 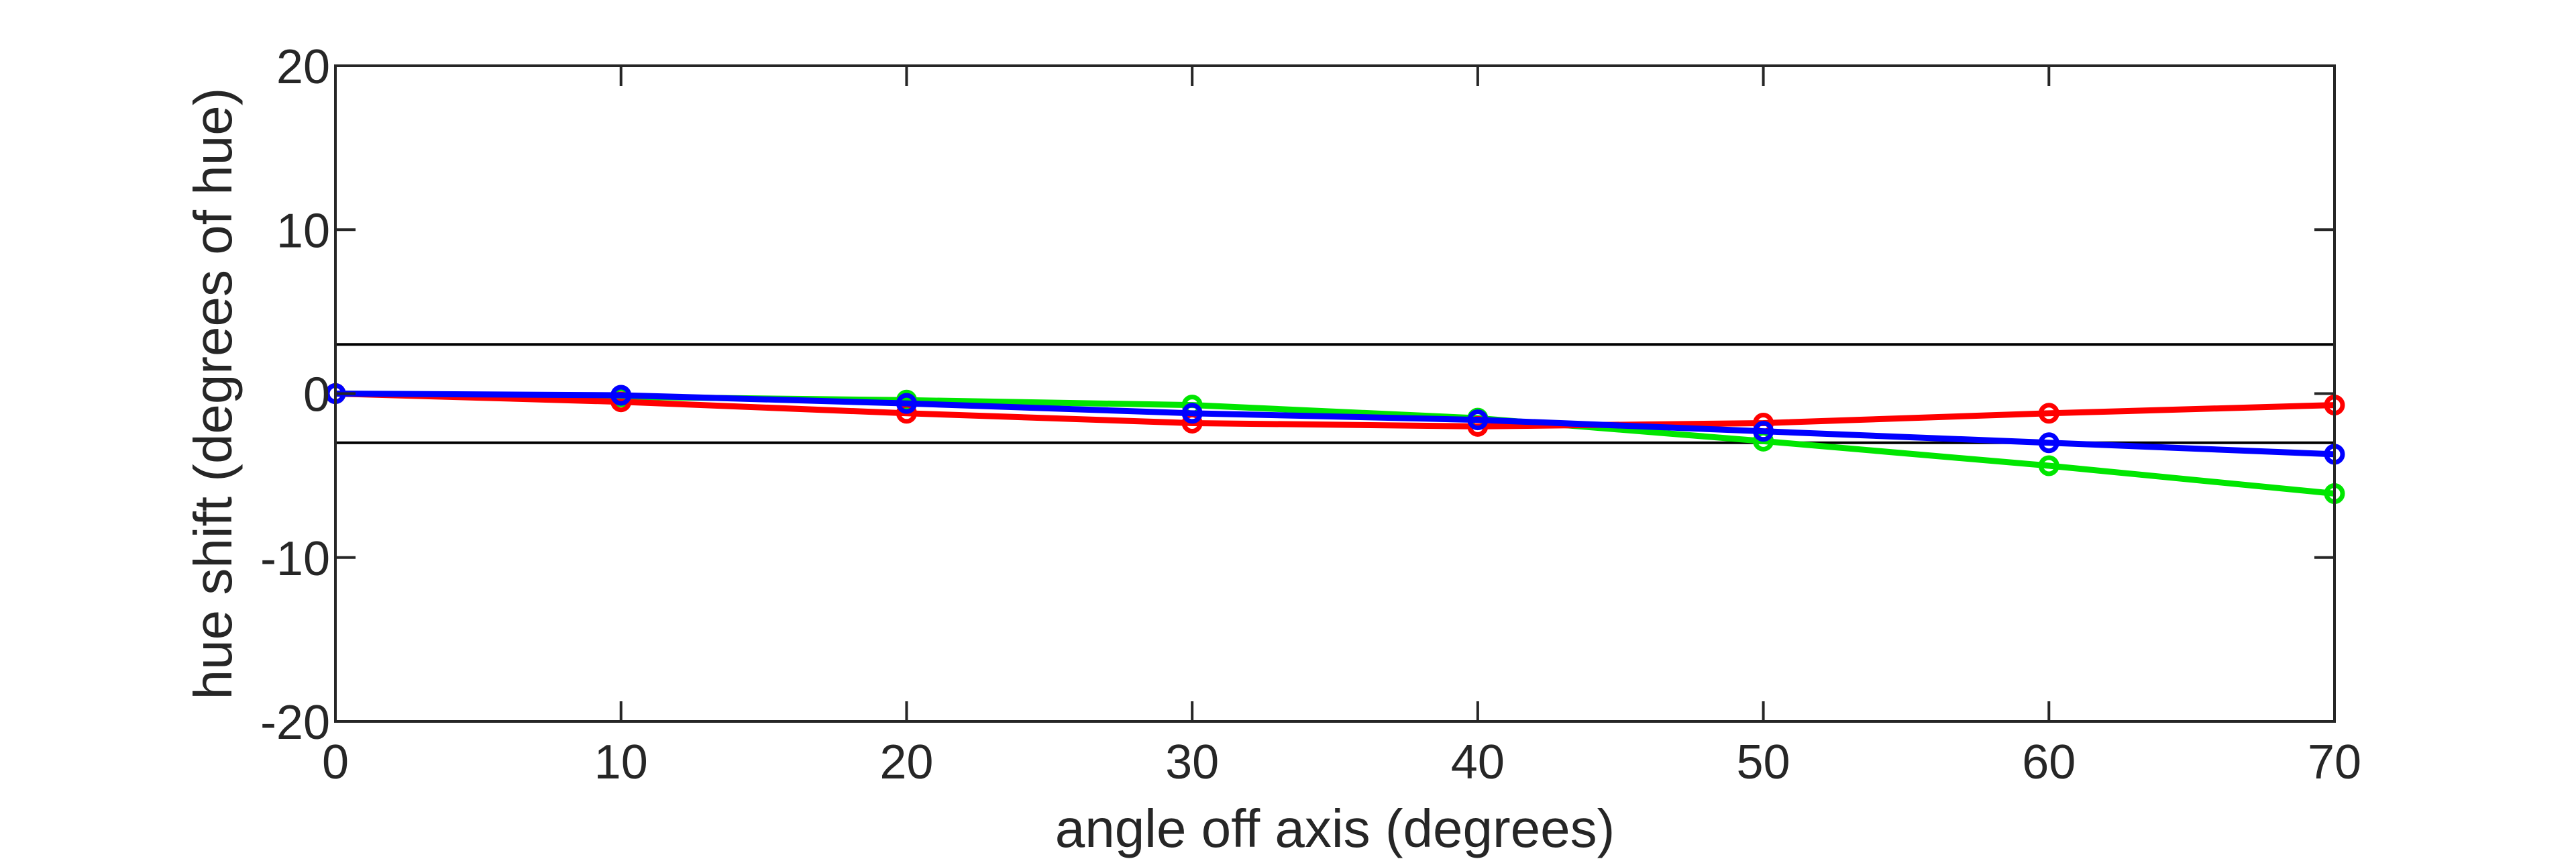 What do you see at coordinates (1763, 762) in the screenshot?
I see `x-tick-label: 50` at bounding box center [1763, 762].